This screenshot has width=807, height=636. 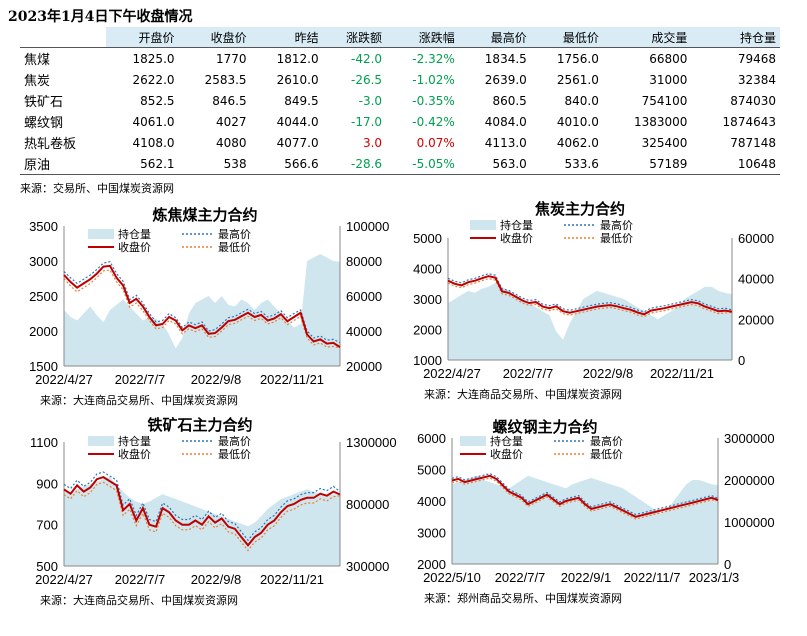 What do you see at coordinates (235, 163) in the screenshot?
I see `table-cell-close: 538` at bounding box center [235, 163].